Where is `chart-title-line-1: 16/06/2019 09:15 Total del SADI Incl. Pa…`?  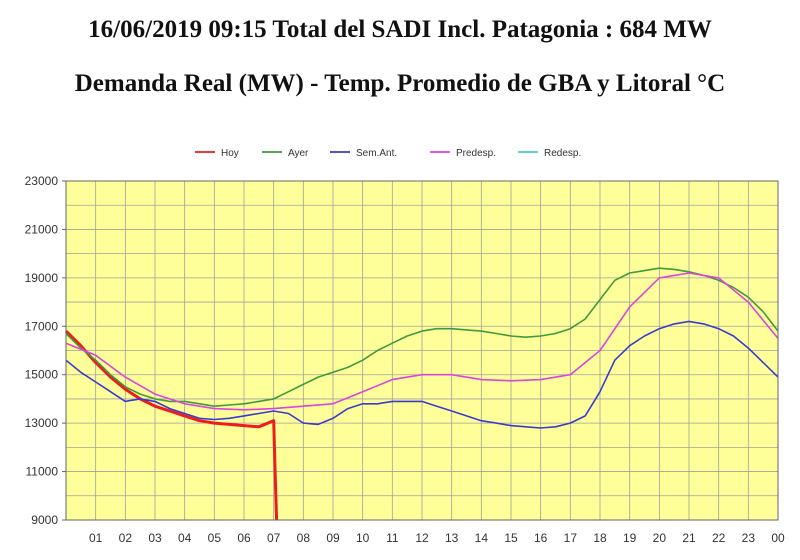 chart-title-line-1: 16/06/2019 09:15 Total del SADI Incl. Pa… is located at coordinates (400, 29).